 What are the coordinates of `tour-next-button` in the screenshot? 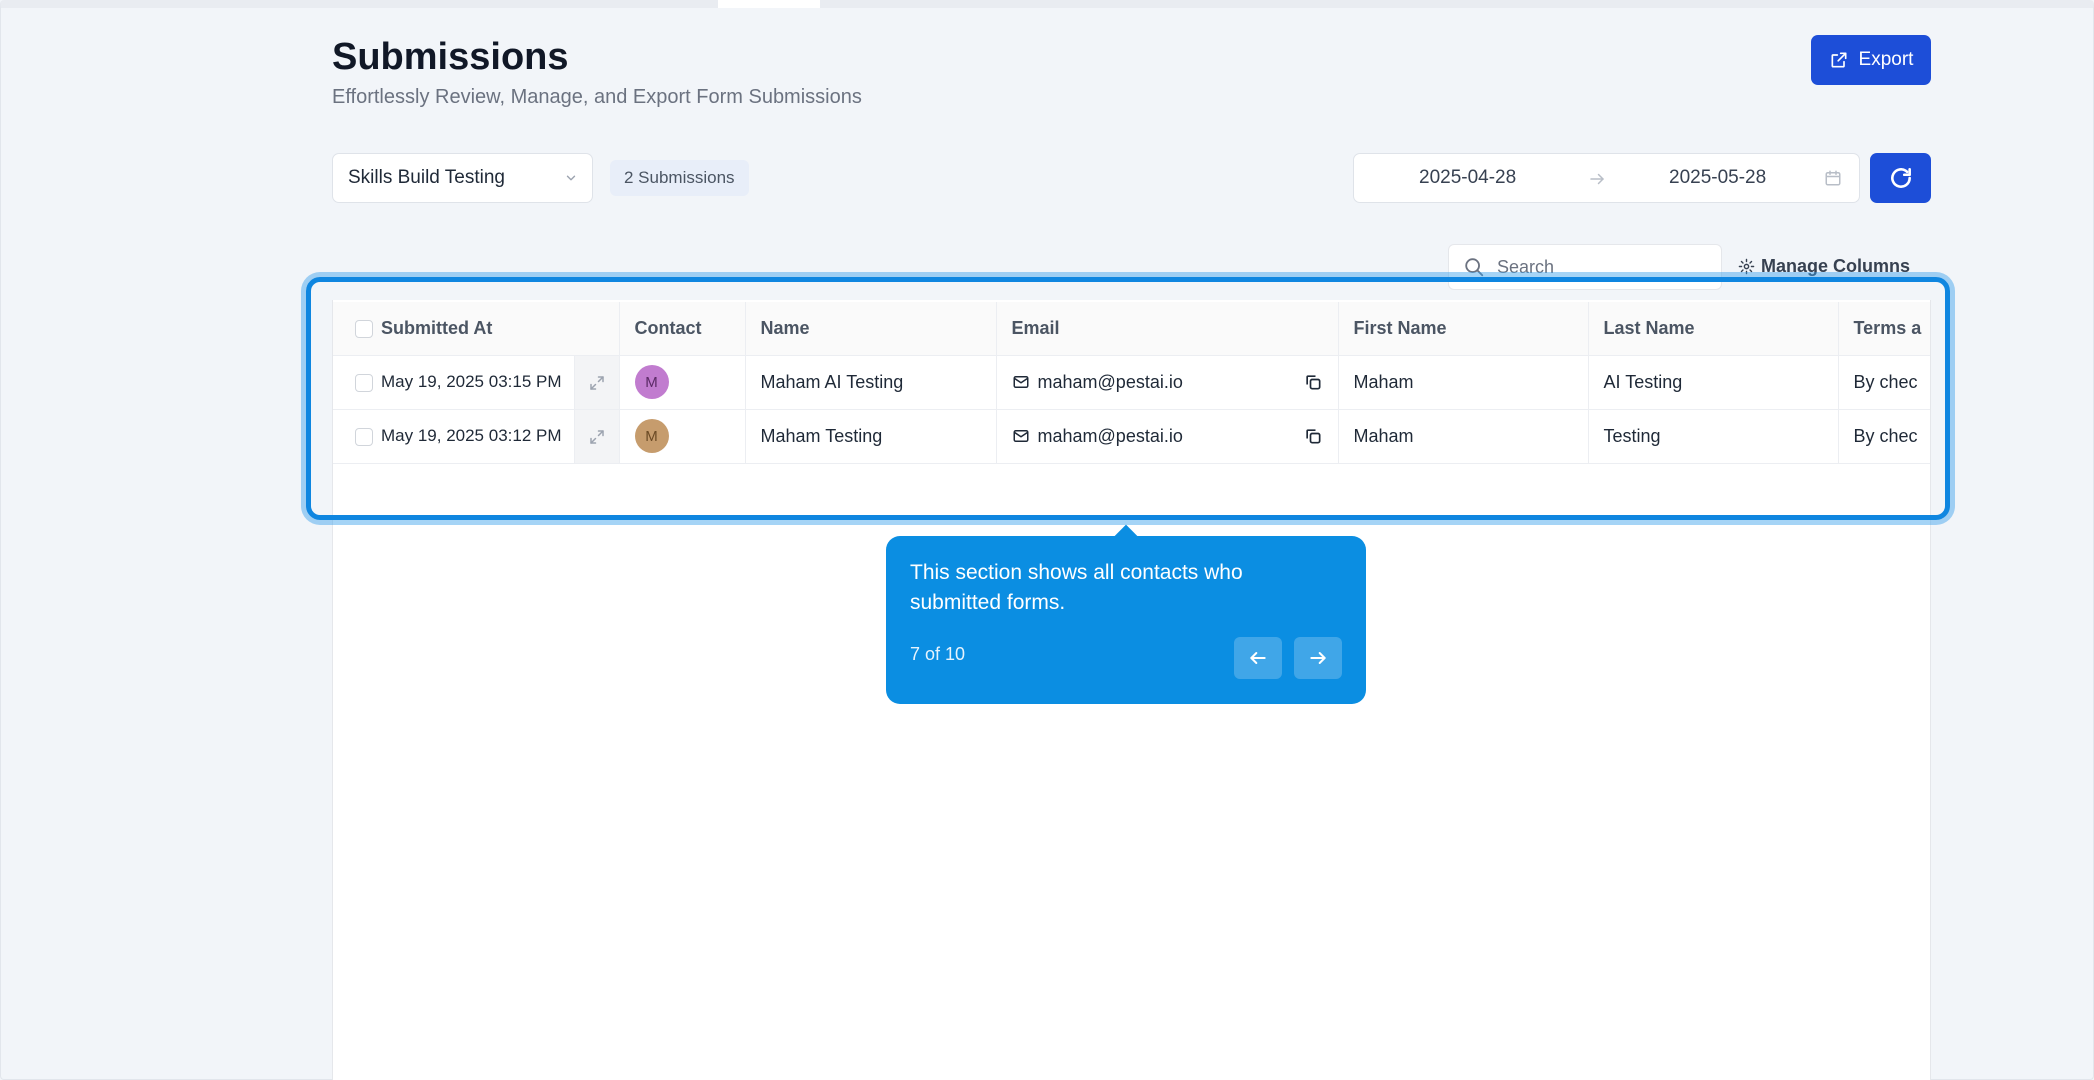 It's located at (1318, 658).